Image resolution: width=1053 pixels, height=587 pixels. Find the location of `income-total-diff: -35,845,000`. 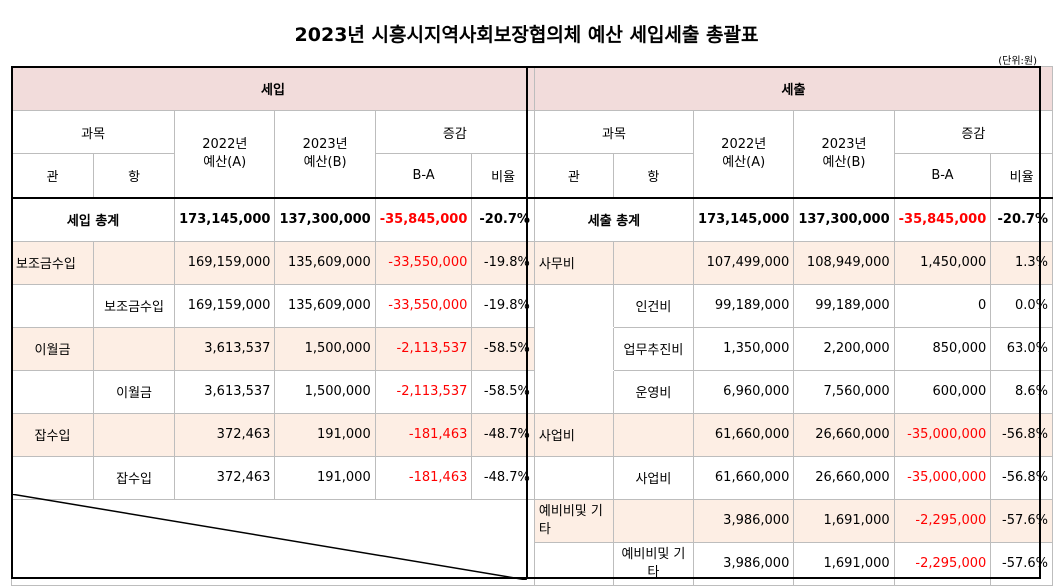

income-total-diff: -35,845,000 is located at coordinates (423, 219).